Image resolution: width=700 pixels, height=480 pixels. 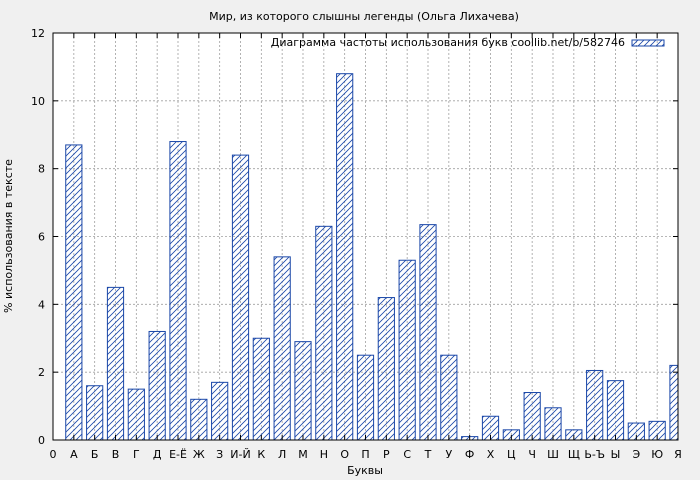 I want to click on x-tick-label: Я, so click(x=678, y=454).